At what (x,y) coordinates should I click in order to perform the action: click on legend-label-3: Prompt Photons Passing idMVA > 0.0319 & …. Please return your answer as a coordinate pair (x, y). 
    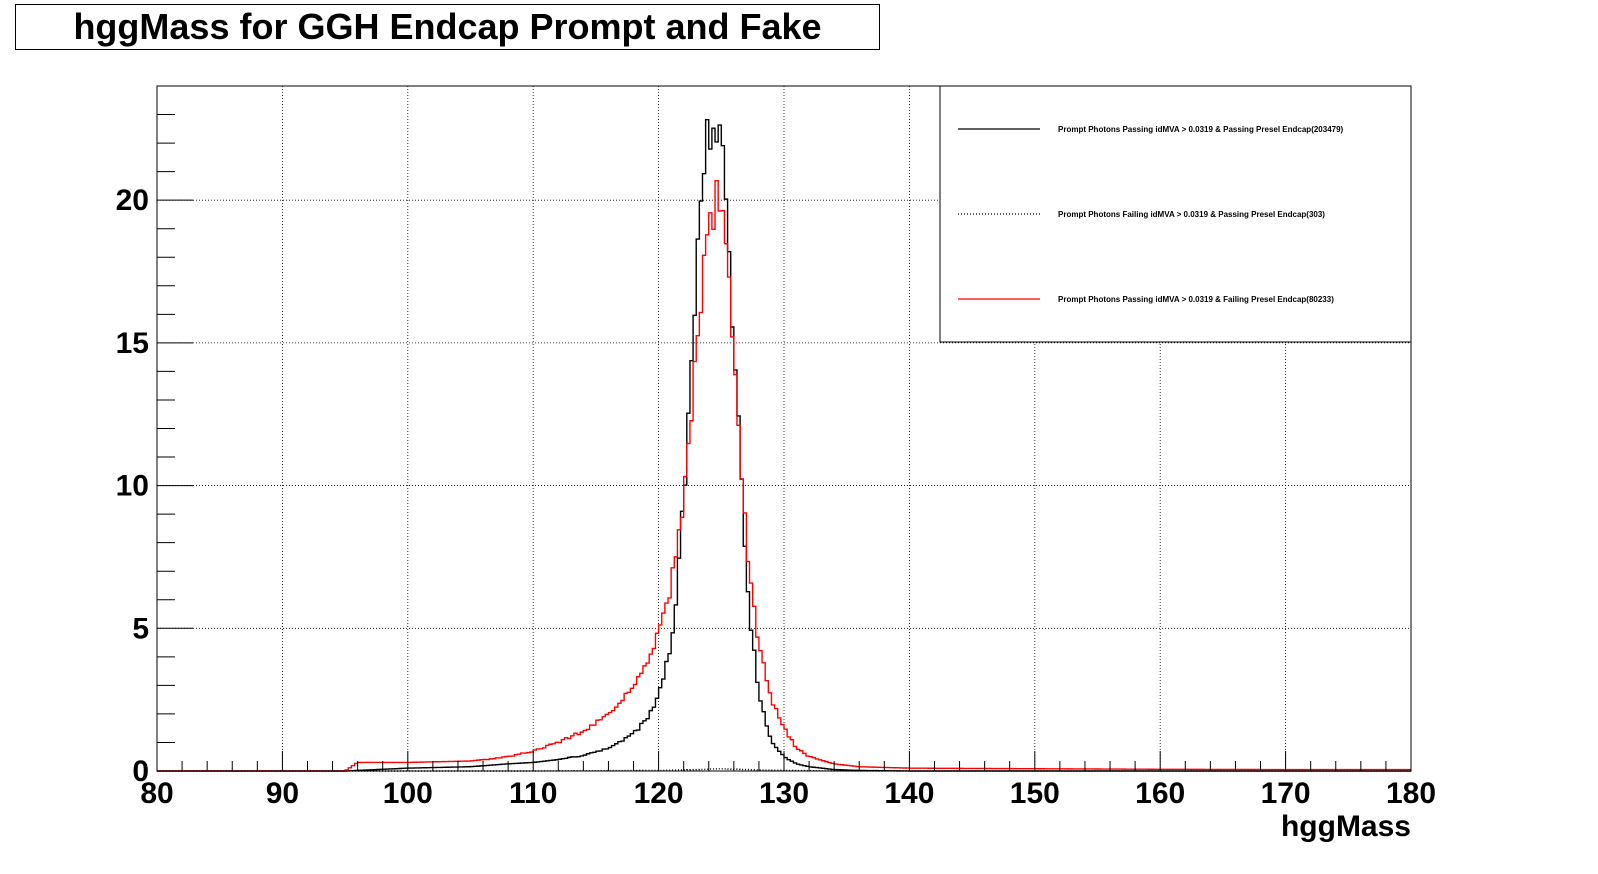
    Looking at the image, I should click on (1196, 299).